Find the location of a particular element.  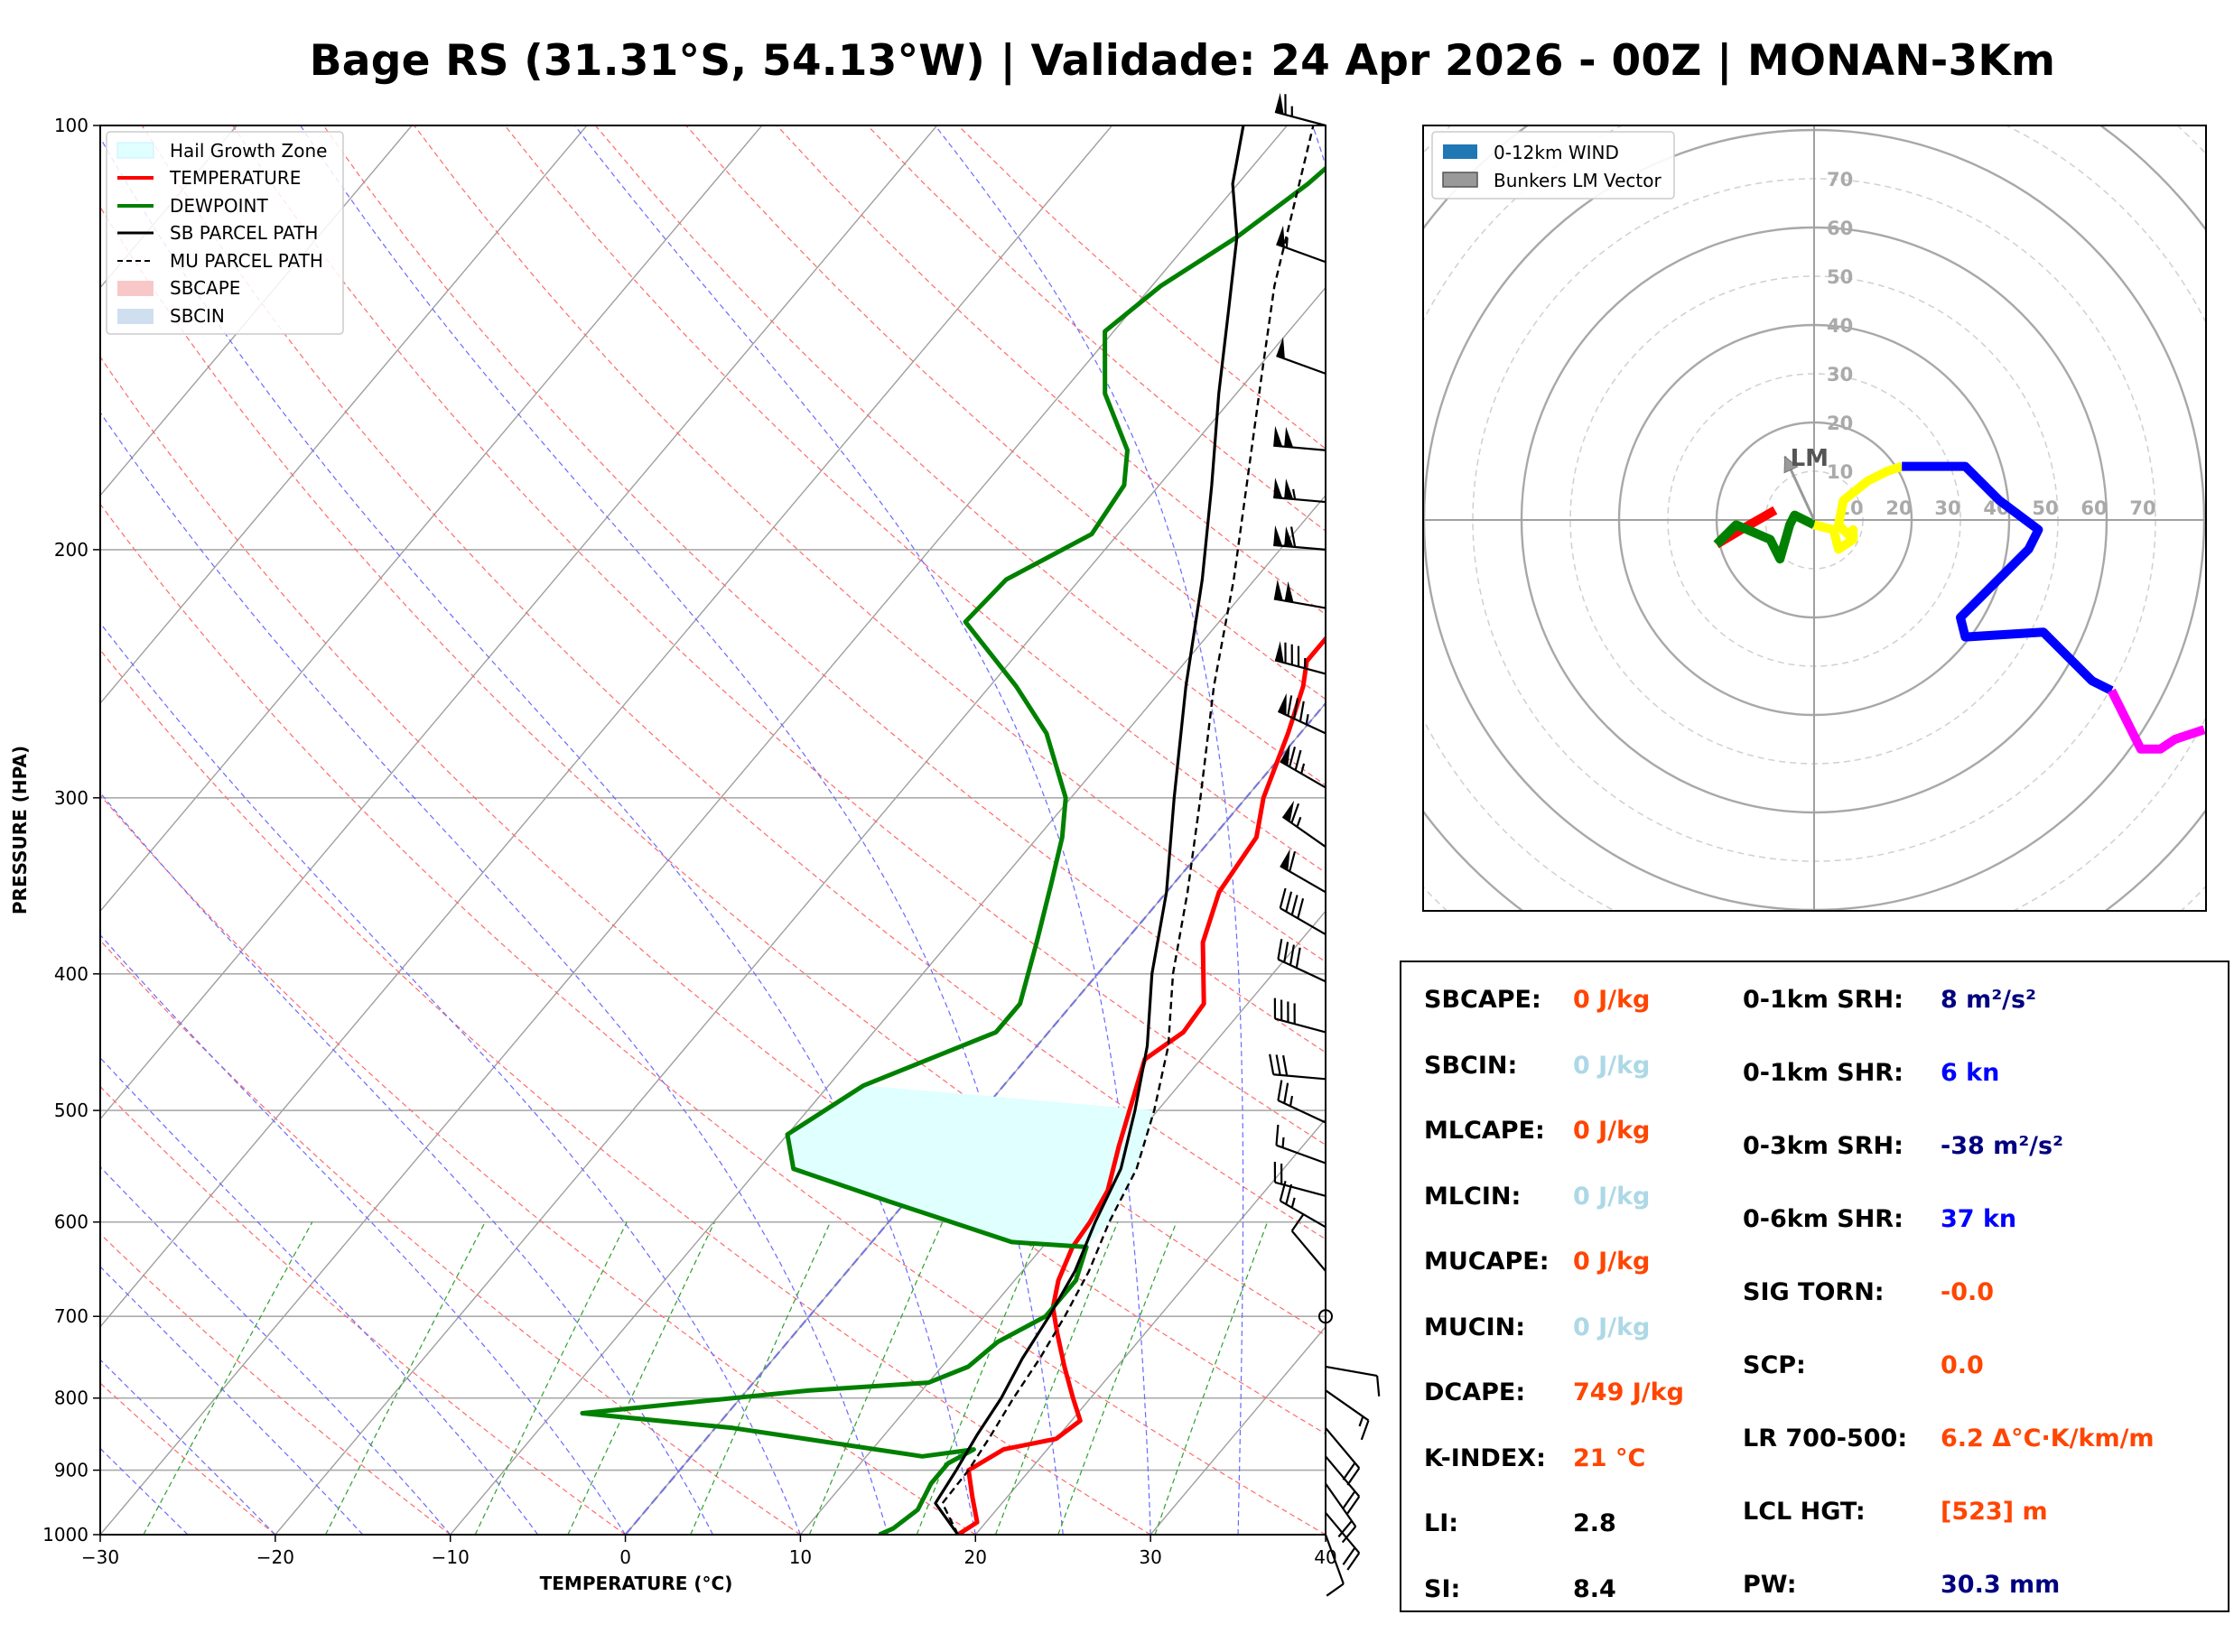

hodograph-trace: LM is located at coordinates (1959, 599).